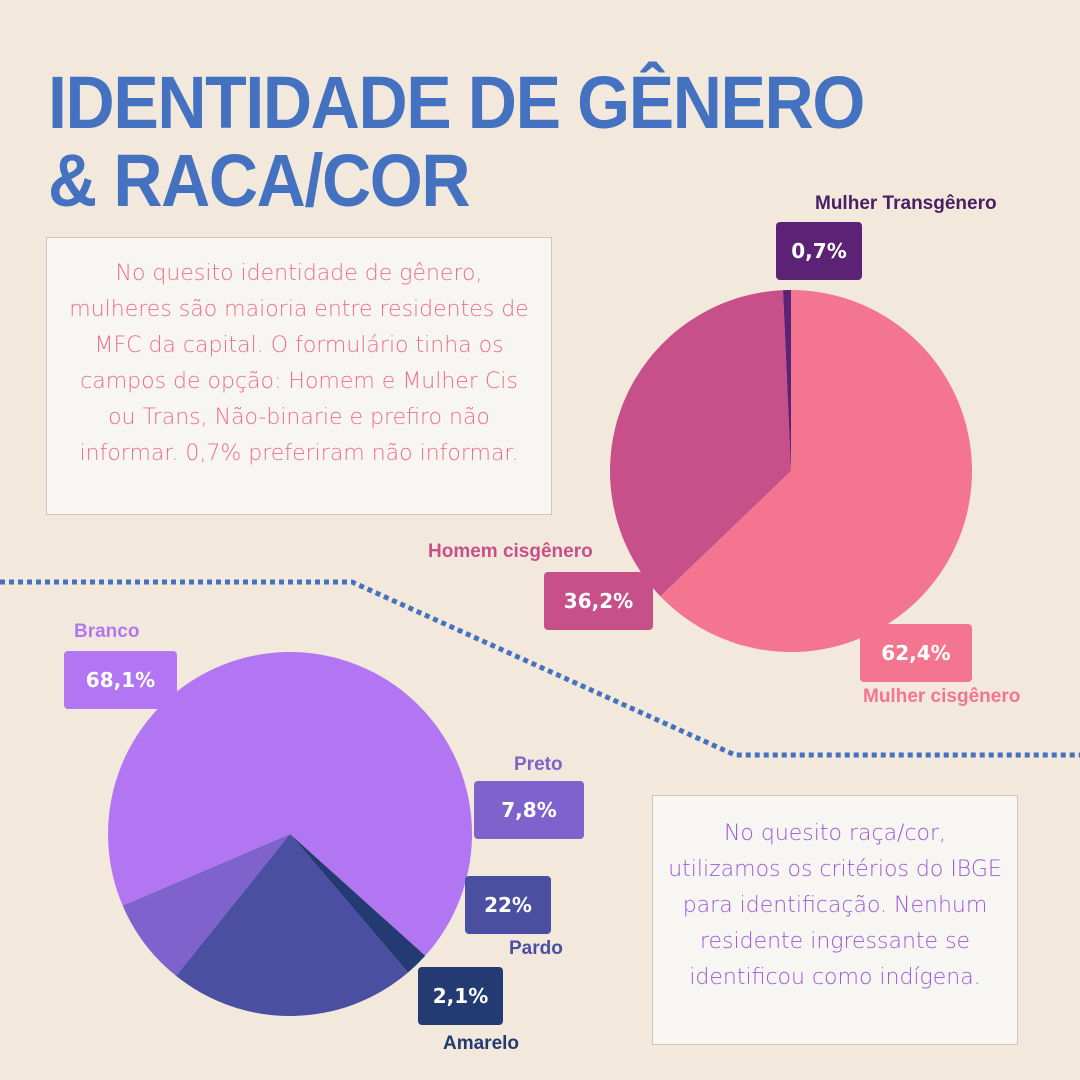  I want to click on gender-pie-chart, so click(791, 471).